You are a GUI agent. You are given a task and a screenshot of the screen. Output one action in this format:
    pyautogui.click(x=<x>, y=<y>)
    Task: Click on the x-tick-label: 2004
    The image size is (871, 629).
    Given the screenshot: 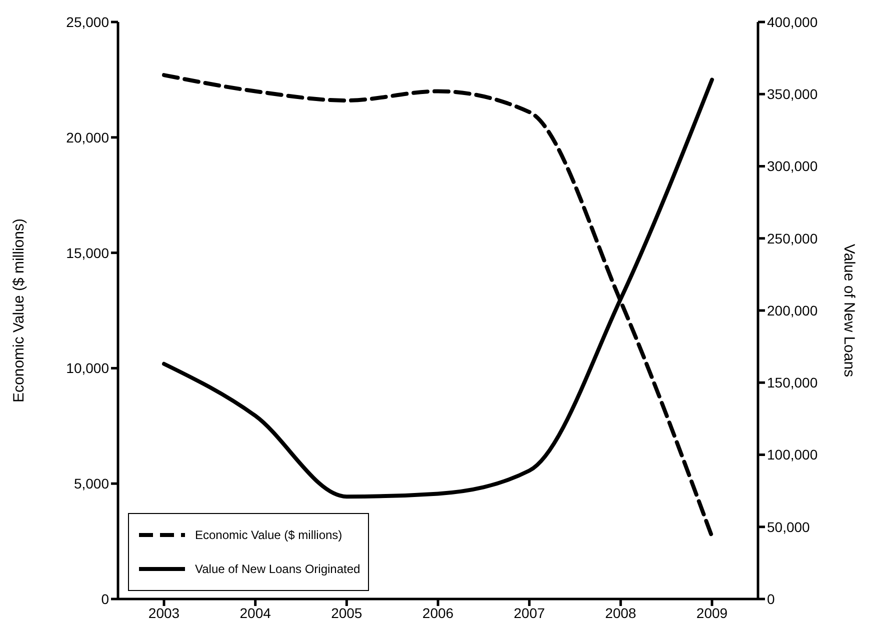 What is the action you would take?
    pyautogui.click(x=256, y=612)
    